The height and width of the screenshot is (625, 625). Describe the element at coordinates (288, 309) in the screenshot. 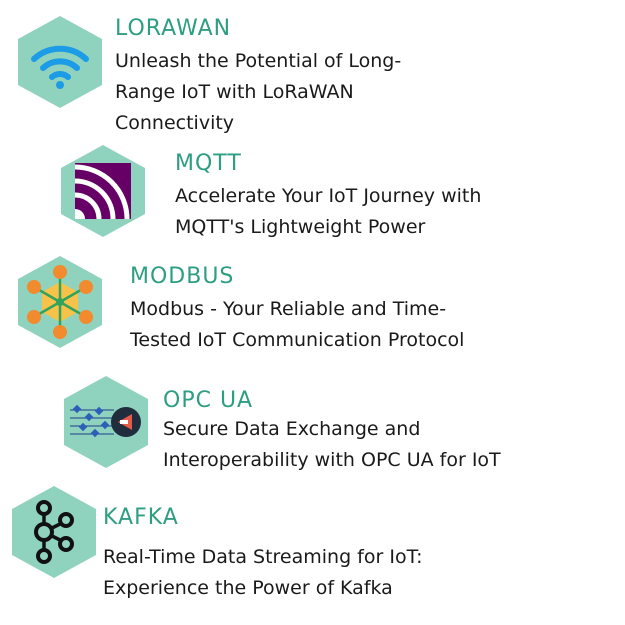

I see `description-line: Modbus - Your Reliable and Time-` at that location.